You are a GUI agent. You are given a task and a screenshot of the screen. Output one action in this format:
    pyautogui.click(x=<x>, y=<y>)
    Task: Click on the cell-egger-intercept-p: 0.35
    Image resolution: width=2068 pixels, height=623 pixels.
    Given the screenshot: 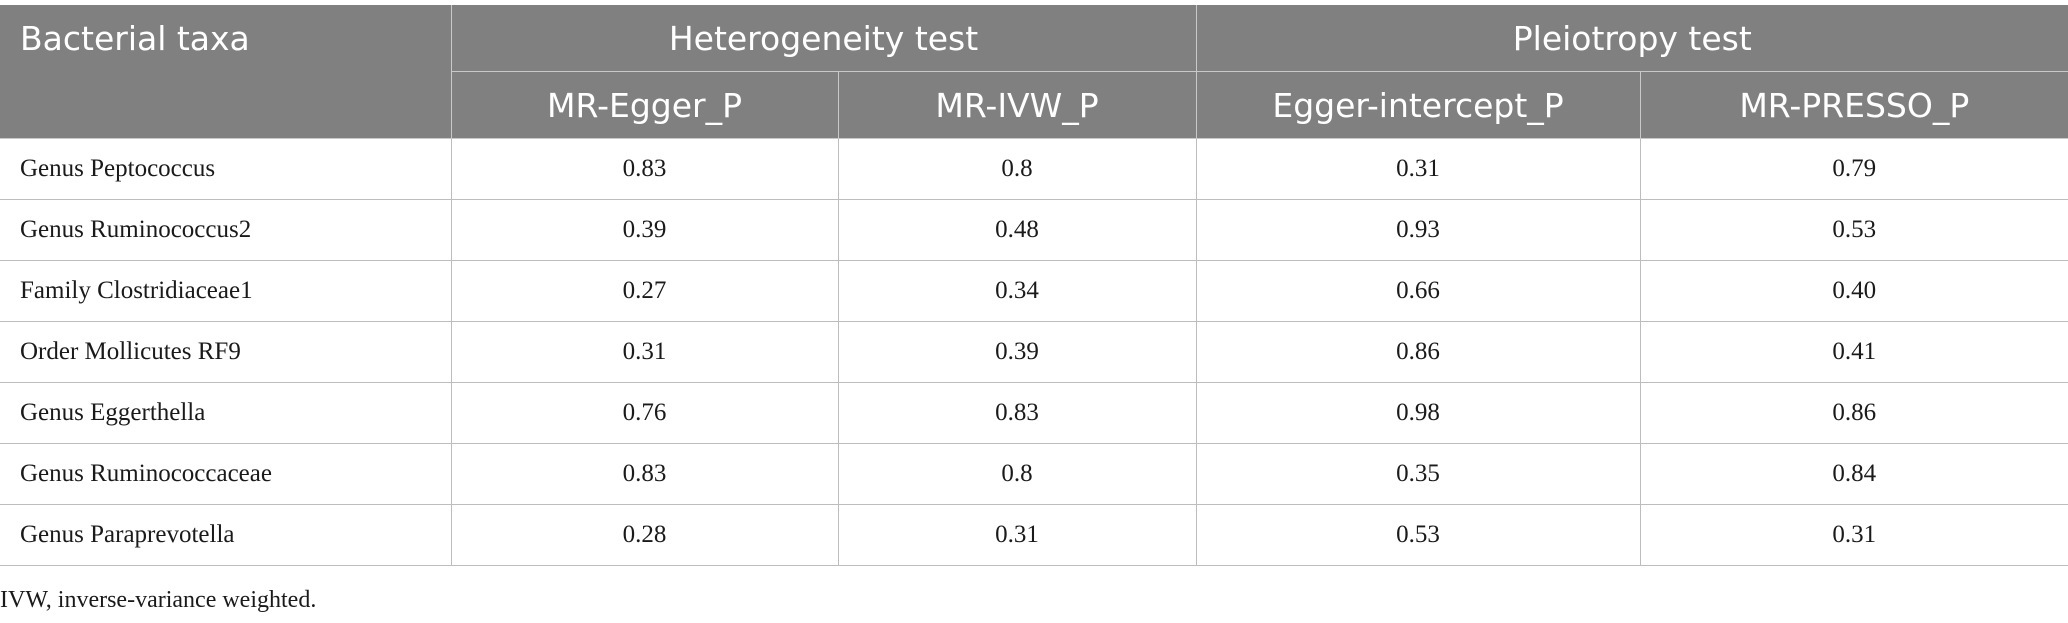 What is the action you would take?
    pyautogui.click(x=1418, y=474)
    